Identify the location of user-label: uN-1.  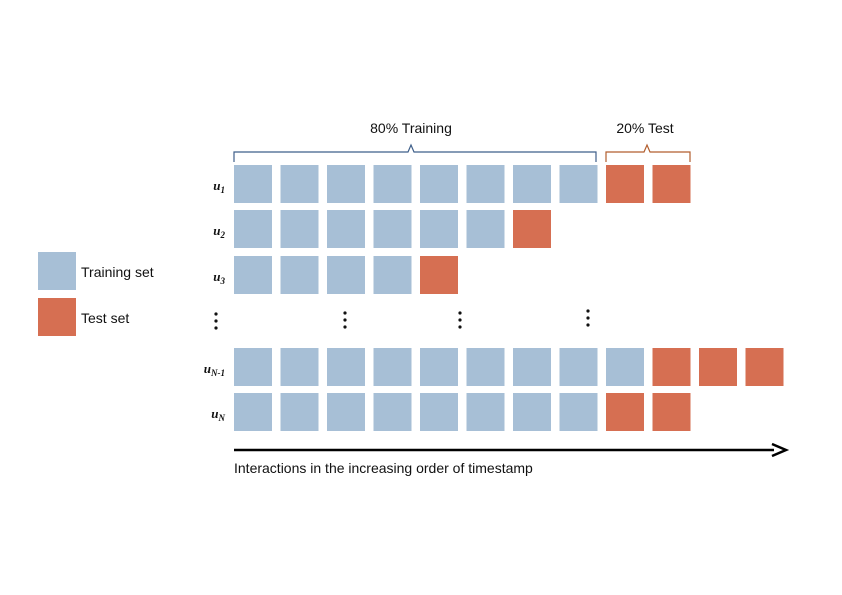
(214, 369).